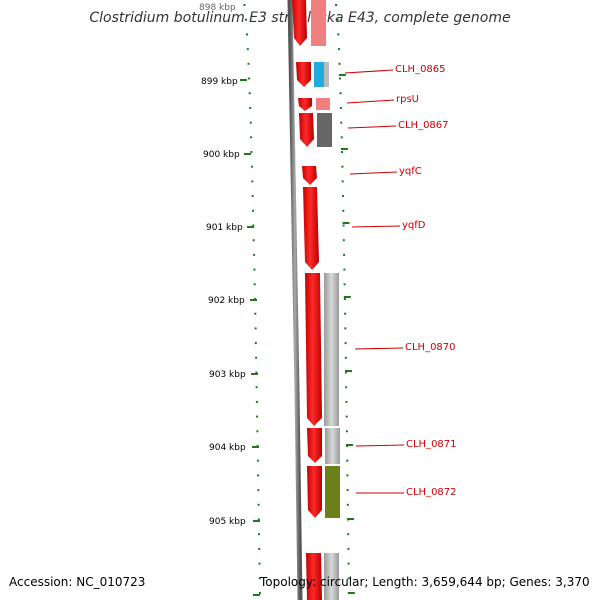  What do you see at coordinates (77, 582) in the screenshot?
I see `accession-text: Accession: NC_010723` at bounding box center [77, 582].